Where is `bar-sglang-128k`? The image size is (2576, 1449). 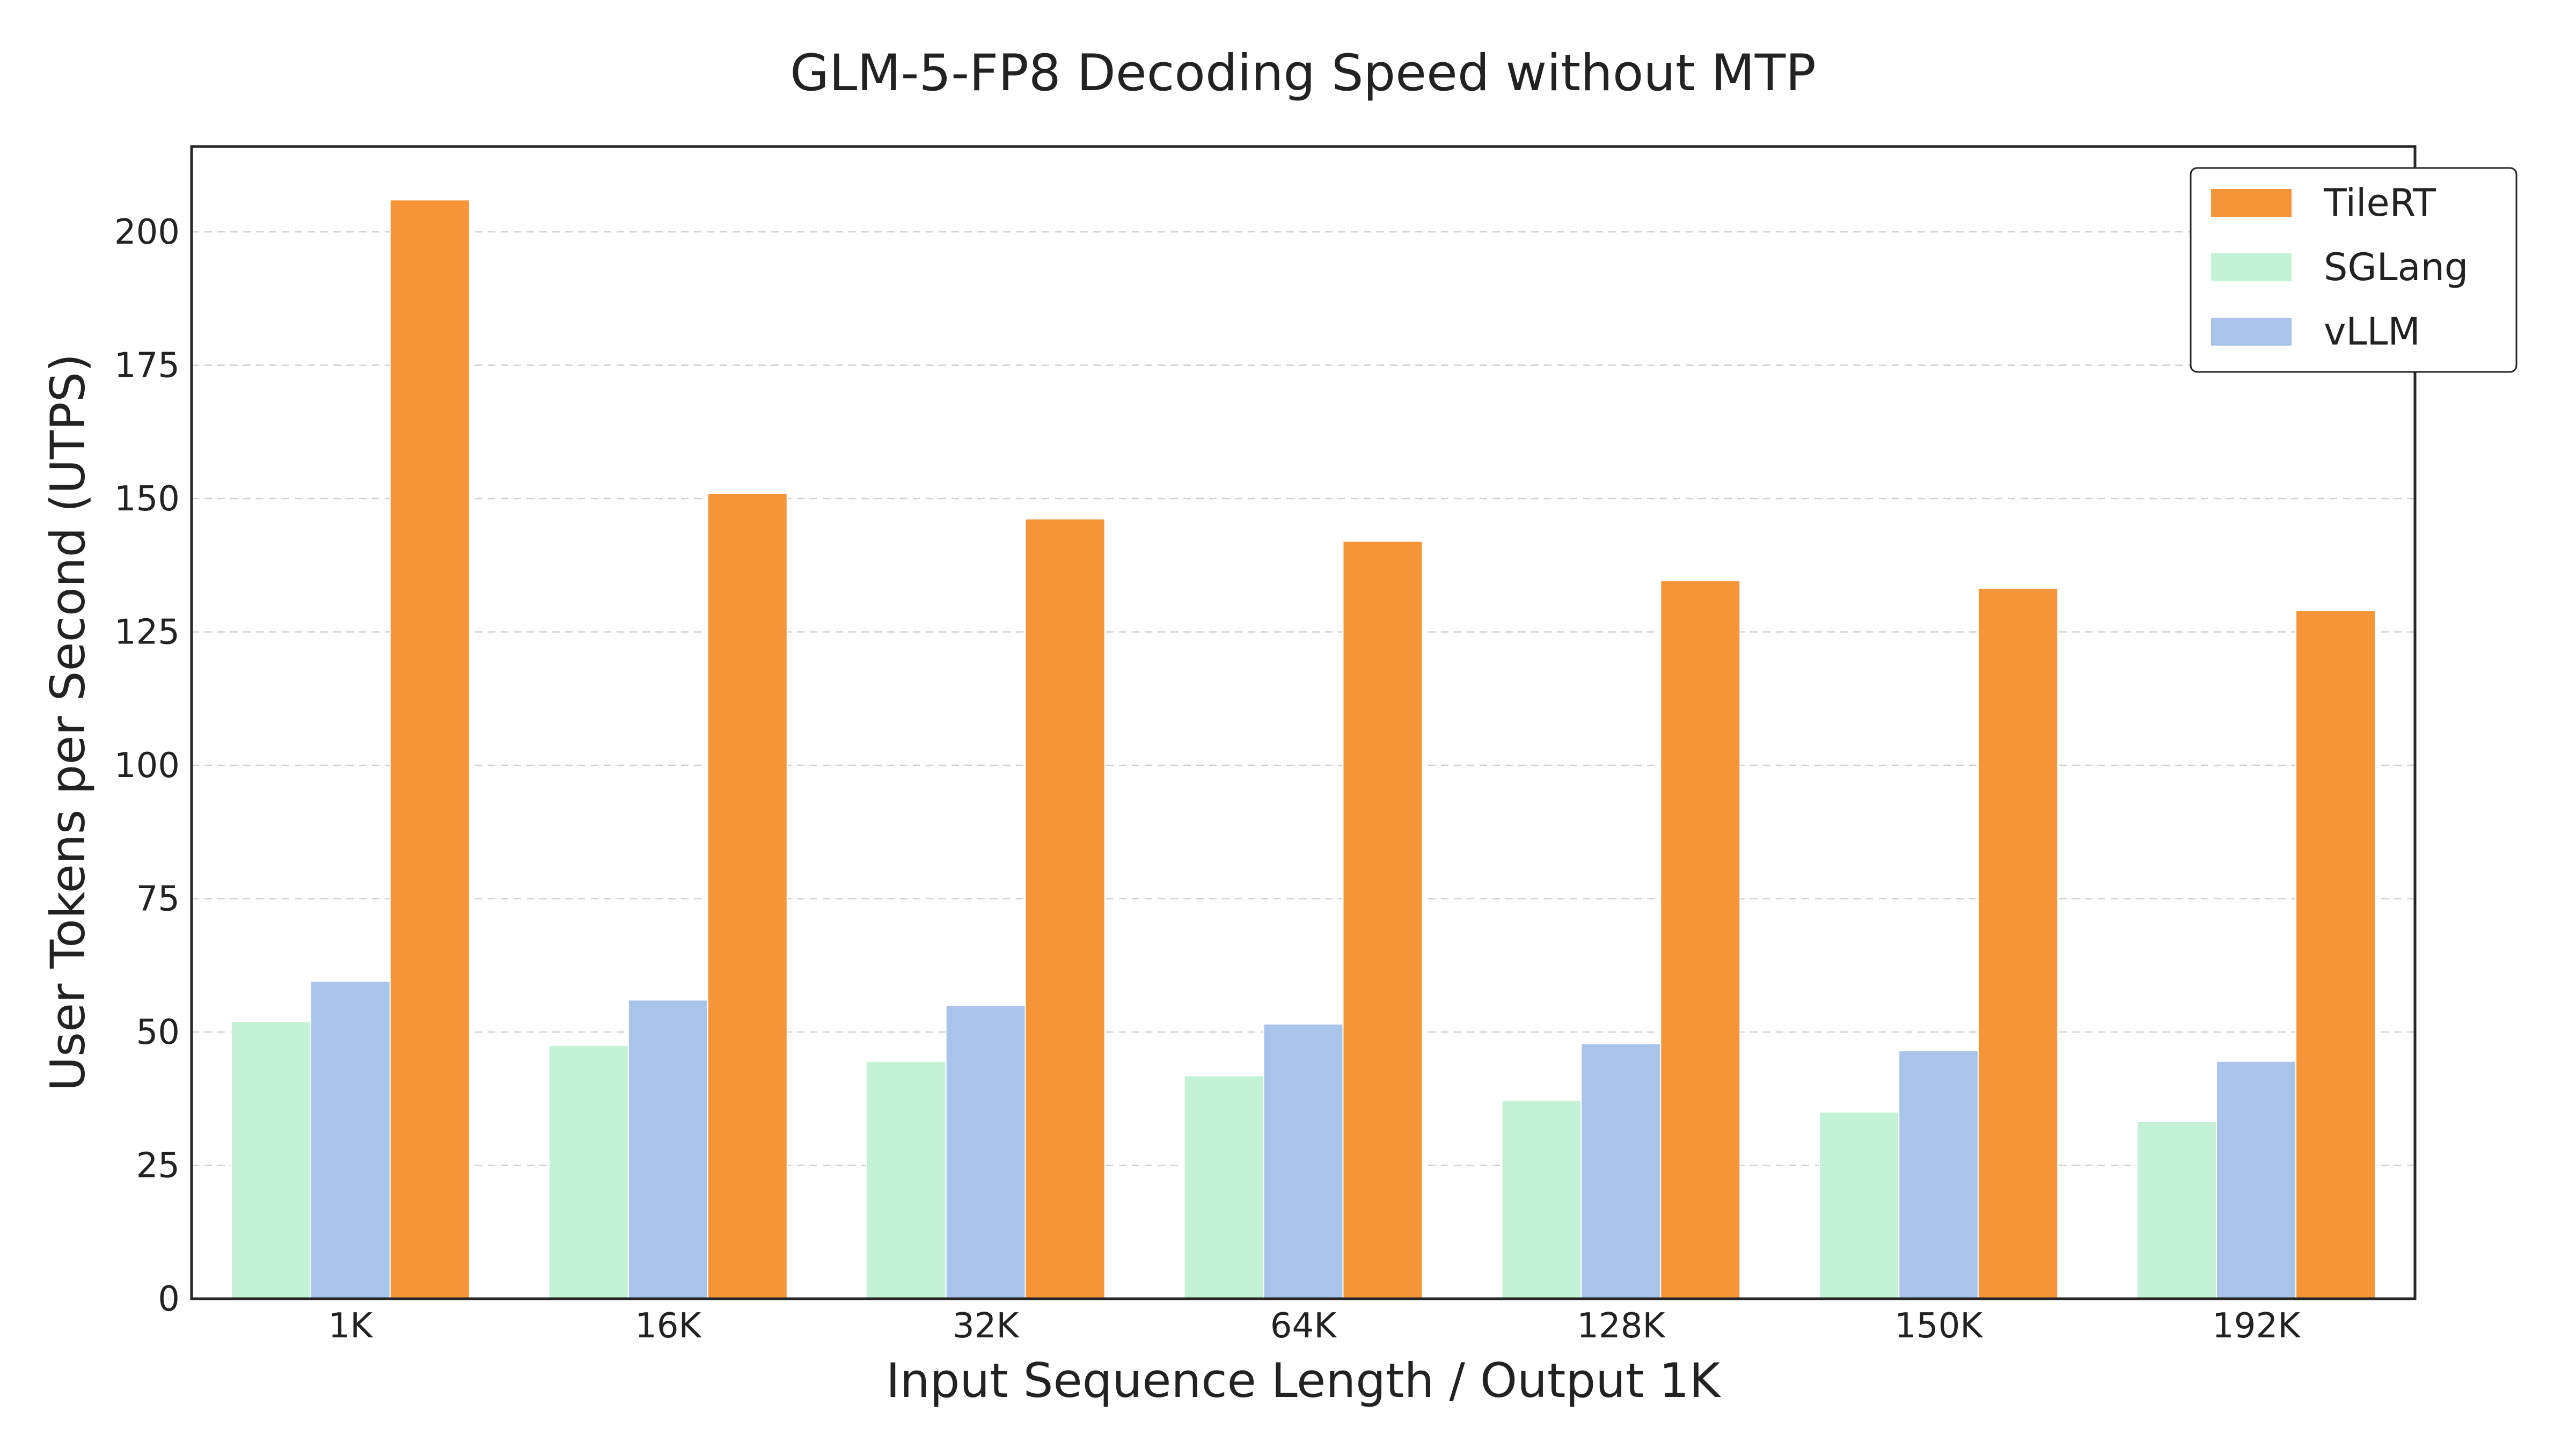 bar-sglang-128k is located at coordinates (1541, 1199).